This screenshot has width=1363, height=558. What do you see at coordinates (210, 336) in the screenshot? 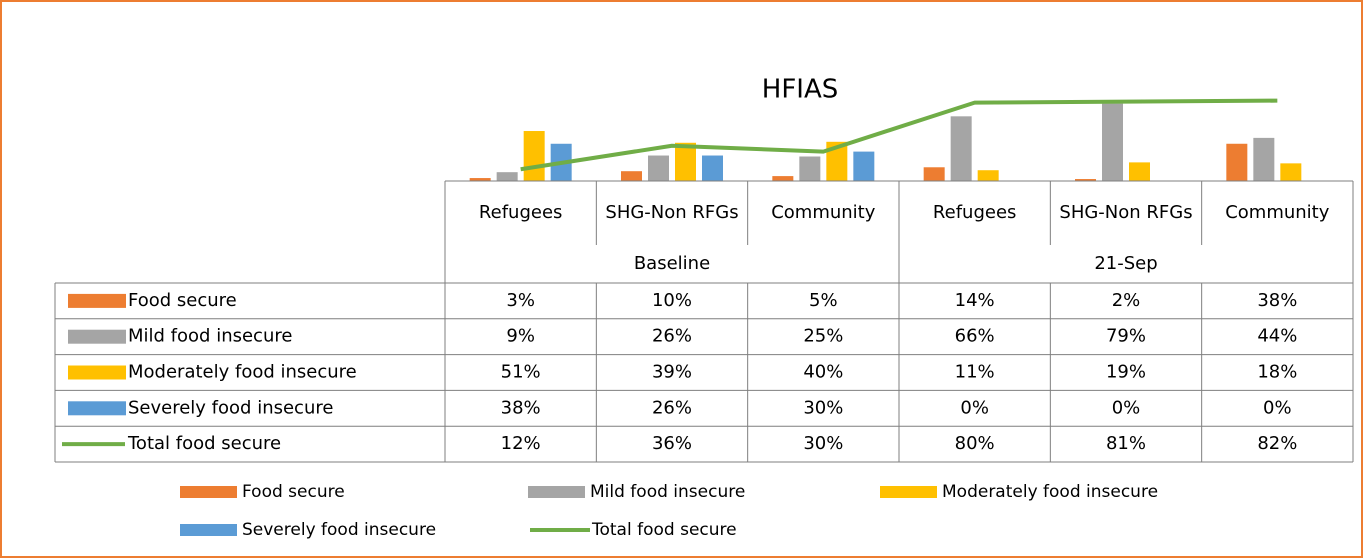
I see `row-label: Mild food insecure` at bounding box center [210, 336].